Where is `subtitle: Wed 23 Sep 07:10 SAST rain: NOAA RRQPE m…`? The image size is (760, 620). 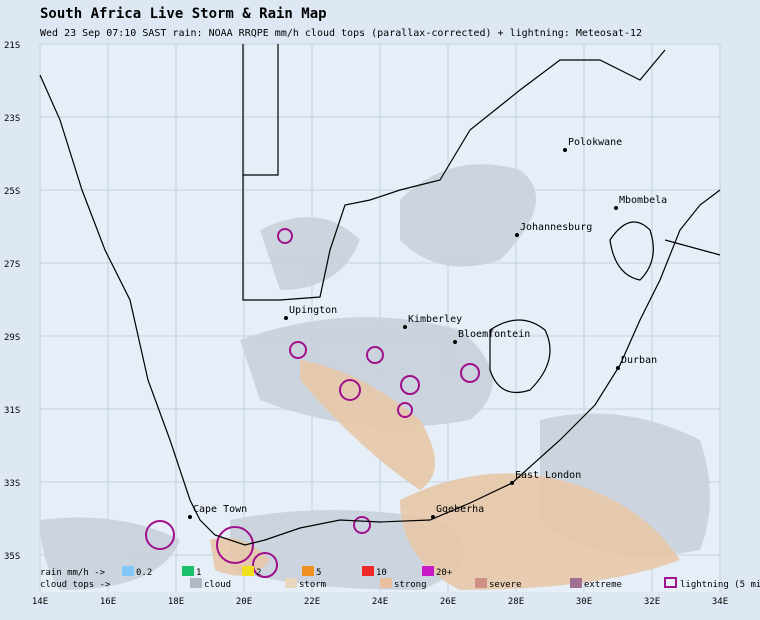
subtitle: Wed 23 Sep 07:10 SAST rain: NOAA RRQPE m… is located at coordinates (341, 33).